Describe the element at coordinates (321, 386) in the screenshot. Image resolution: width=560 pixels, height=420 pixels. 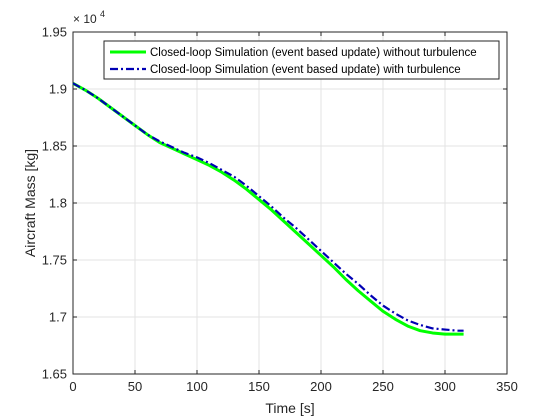
I see `x-tick-label: 200` at that location.